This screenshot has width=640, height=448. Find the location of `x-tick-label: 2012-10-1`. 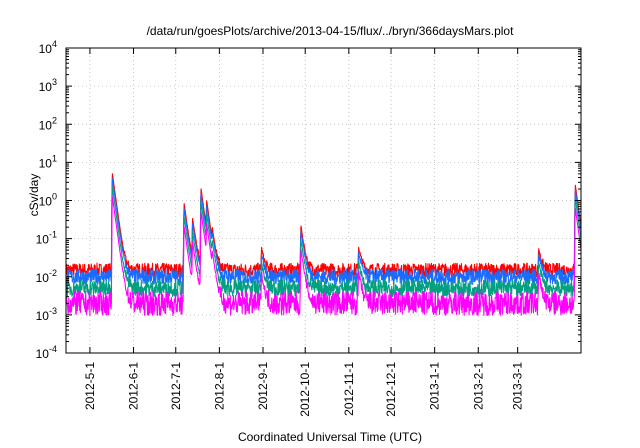

x-tick-label: 2012-10-1 is located at coordinates (305, 389).